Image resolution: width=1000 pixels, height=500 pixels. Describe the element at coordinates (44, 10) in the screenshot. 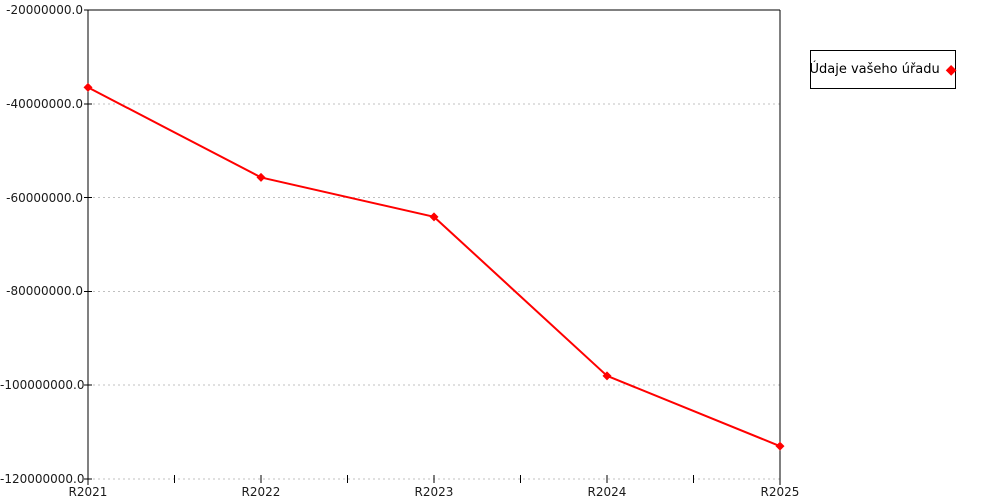

I see `y-tick-label: -20000000.0` at that location.